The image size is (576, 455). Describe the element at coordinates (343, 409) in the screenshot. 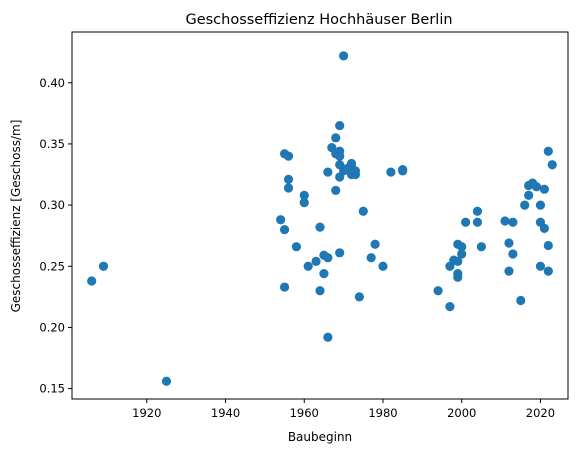

I see `x-axis-ticks: 1920 1940 1960 1980 2000 2020` at that location.